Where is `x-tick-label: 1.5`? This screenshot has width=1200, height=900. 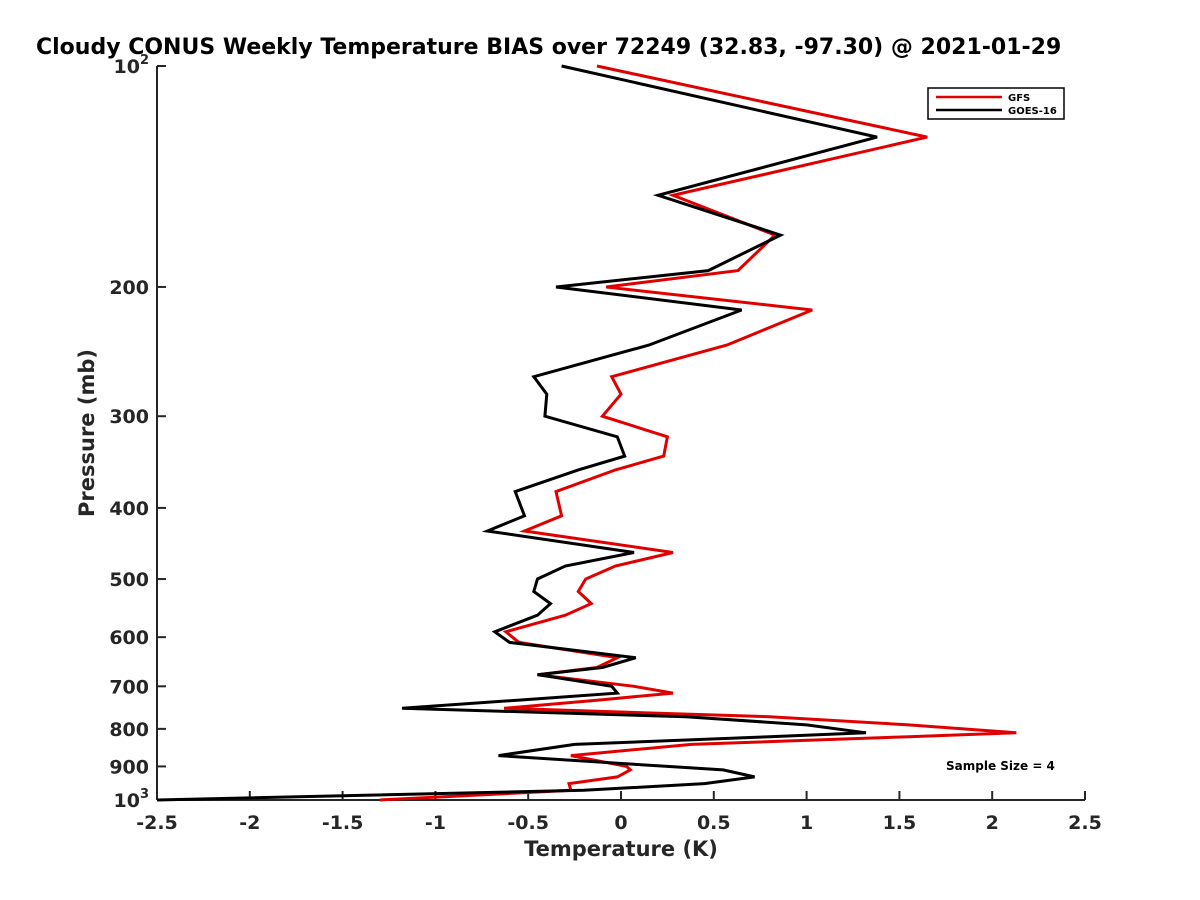
x-tick-label: 1.5 is located at coordinates (900, 823).